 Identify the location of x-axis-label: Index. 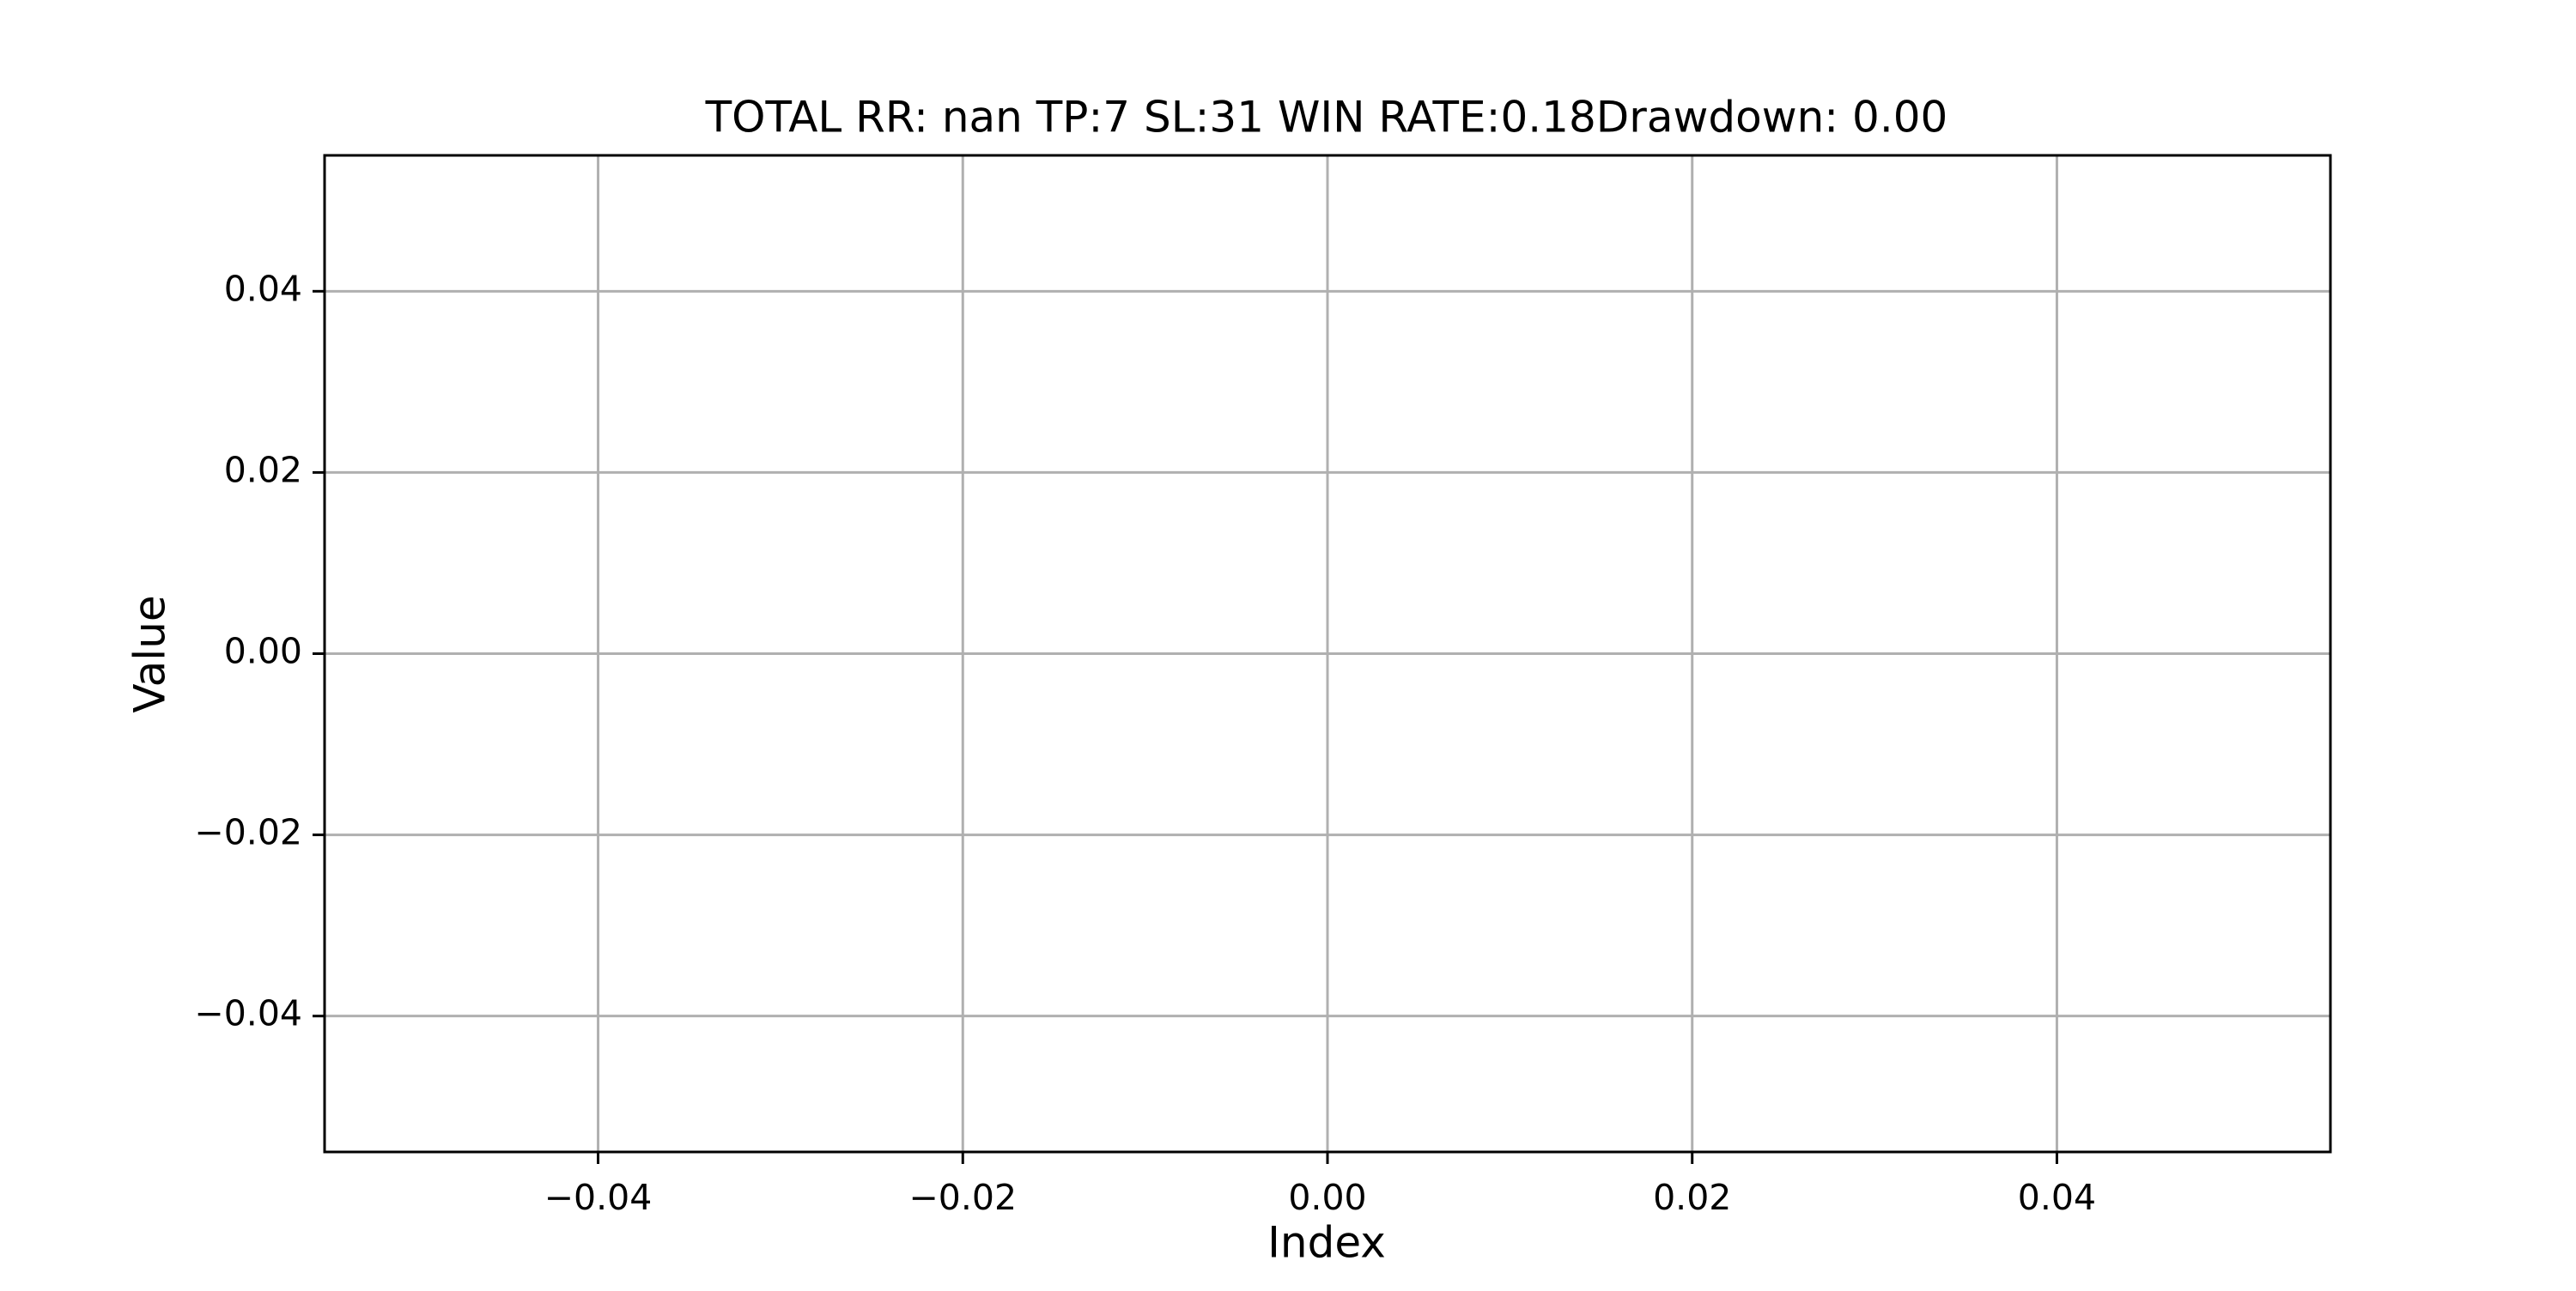
(1327, 1243).